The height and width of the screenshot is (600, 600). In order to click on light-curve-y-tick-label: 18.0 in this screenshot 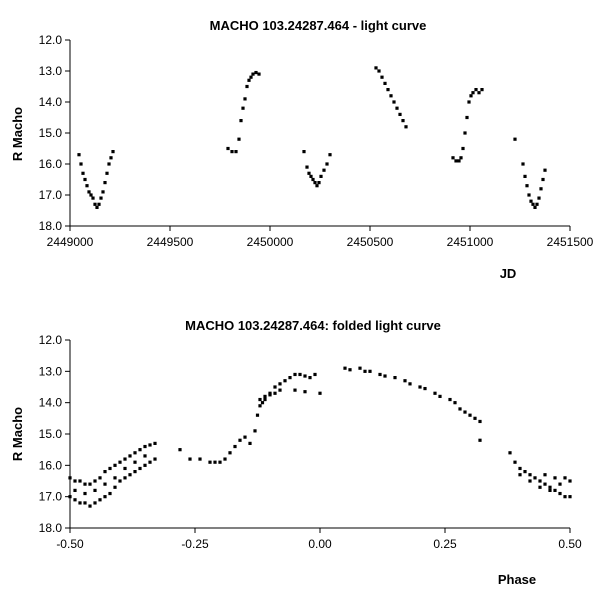, I will do `click(51, 226)`.